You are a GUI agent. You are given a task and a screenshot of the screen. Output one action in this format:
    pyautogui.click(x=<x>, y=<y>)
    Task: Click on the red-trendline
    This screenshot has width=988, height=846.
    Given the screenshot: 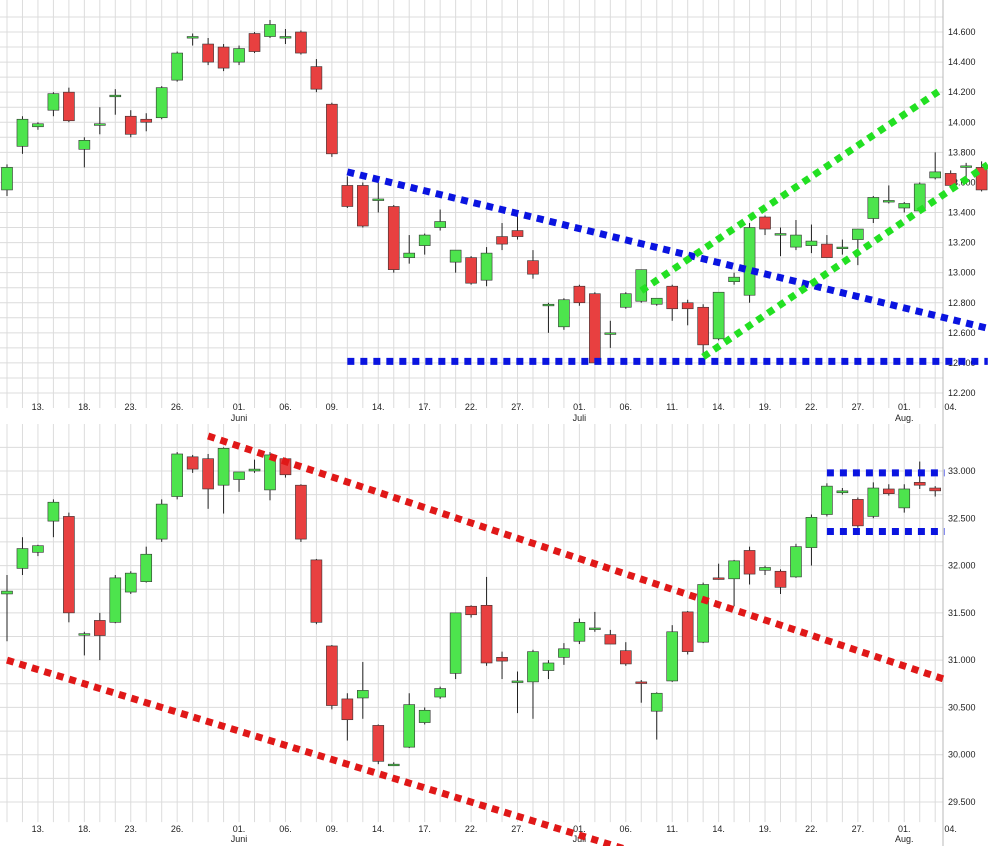 What is the action you would take?
    pyautogui.click(x=316, y=751)
    